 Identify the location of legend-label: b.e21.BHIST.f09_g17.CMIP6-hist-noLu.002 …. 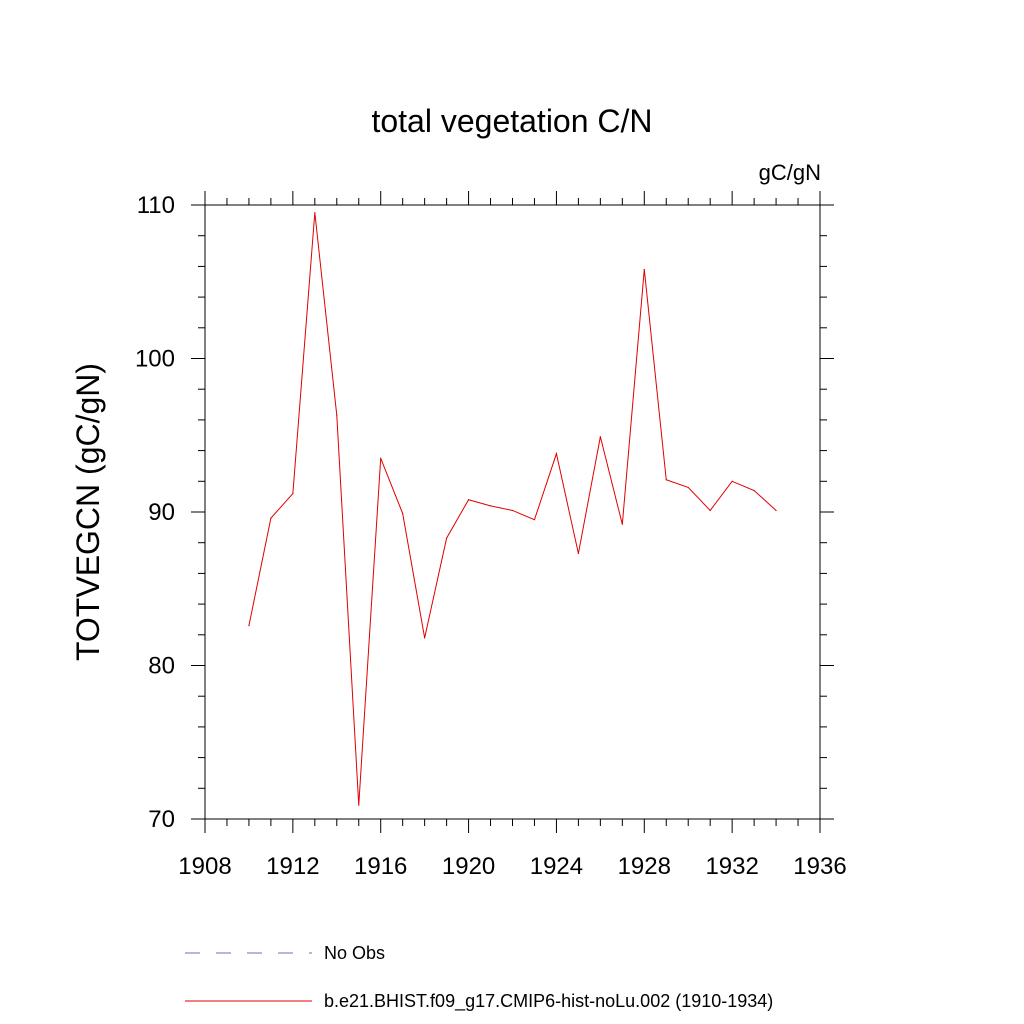
(548, 1001).